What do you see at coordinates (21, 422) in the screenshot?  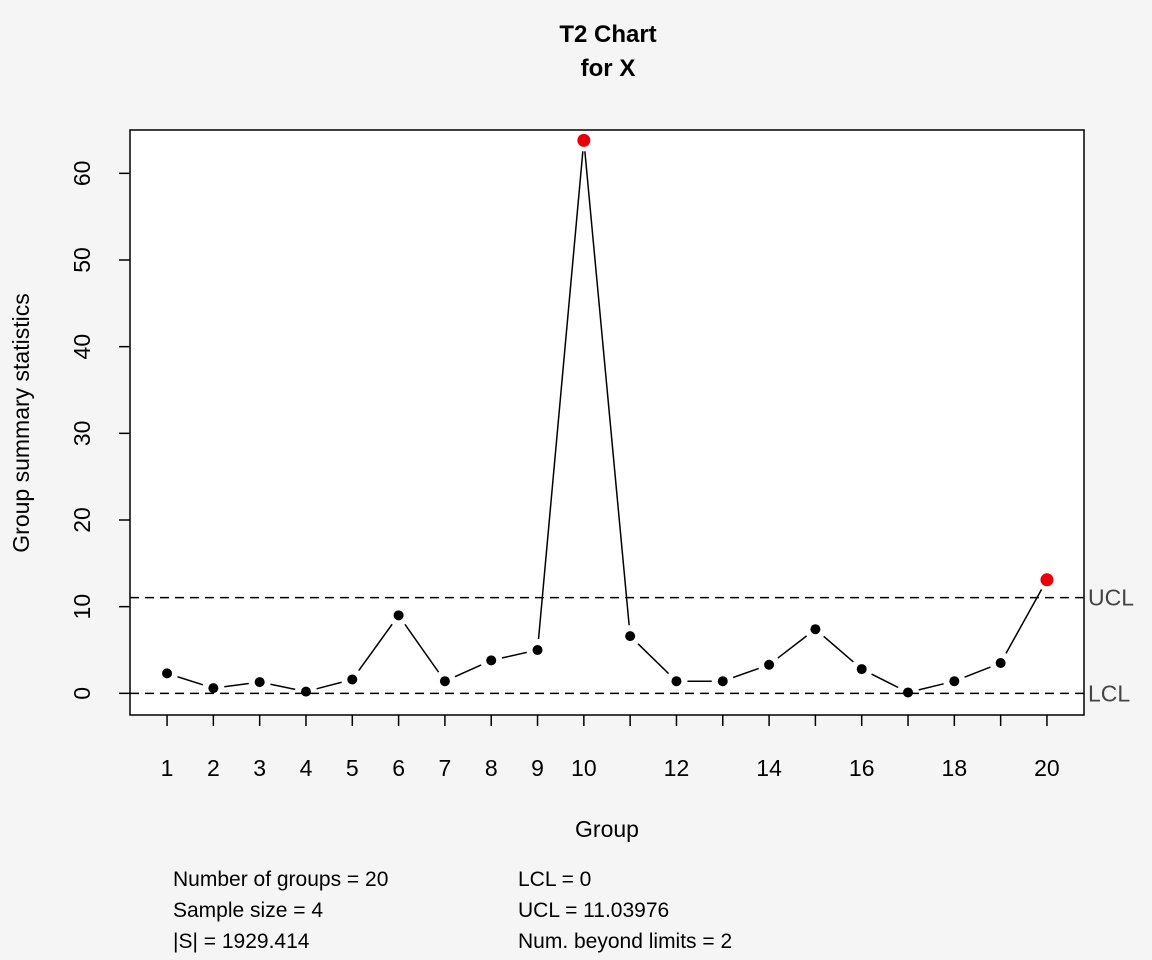 I see `y-axis-label: Group summary statistics` at bounding box center [21, 422].